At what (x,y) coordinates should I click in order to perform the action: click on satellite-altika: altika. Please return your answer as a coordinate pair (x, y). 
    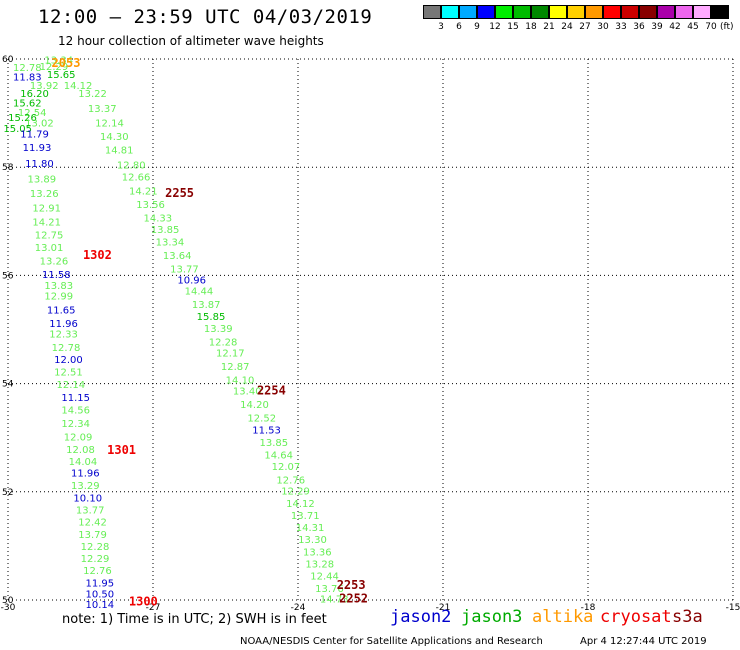
    Looking at the image, I should click on (563, 617).